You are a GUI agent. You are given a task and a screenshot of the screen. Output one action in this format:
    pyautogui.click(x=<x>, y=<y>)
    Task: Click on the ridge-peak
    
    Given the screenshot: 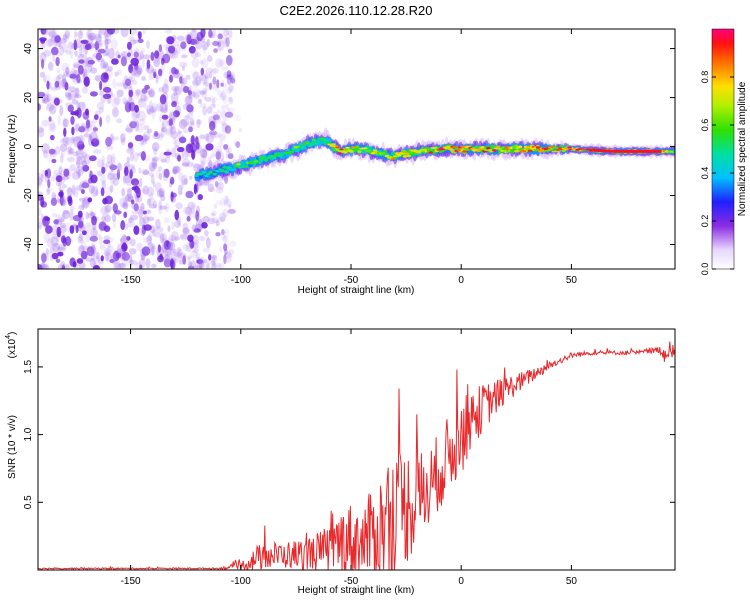 What is the action you would take?
    pyautogui.click(x=657, y=151)
    